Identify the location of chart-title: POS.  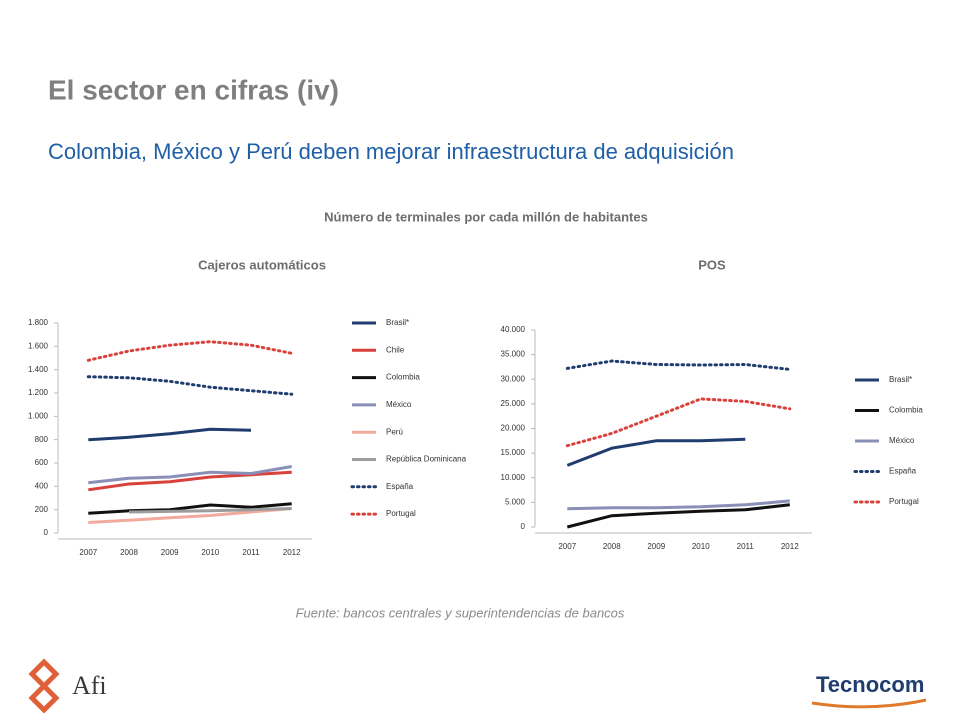
(712, 264).